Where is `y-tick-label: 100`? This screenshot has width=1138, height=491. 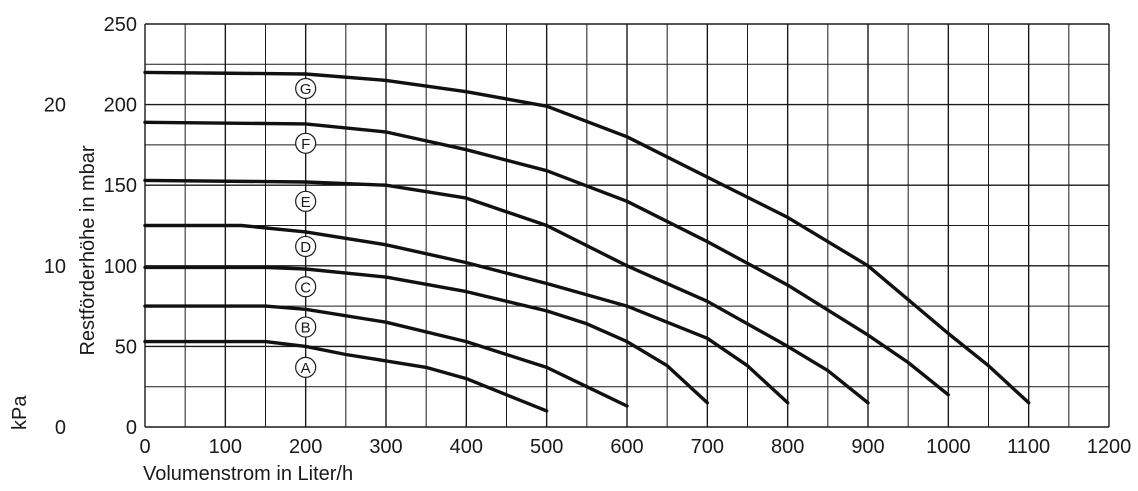
y-tick-label: 100 is located at coordinates (120, 267).